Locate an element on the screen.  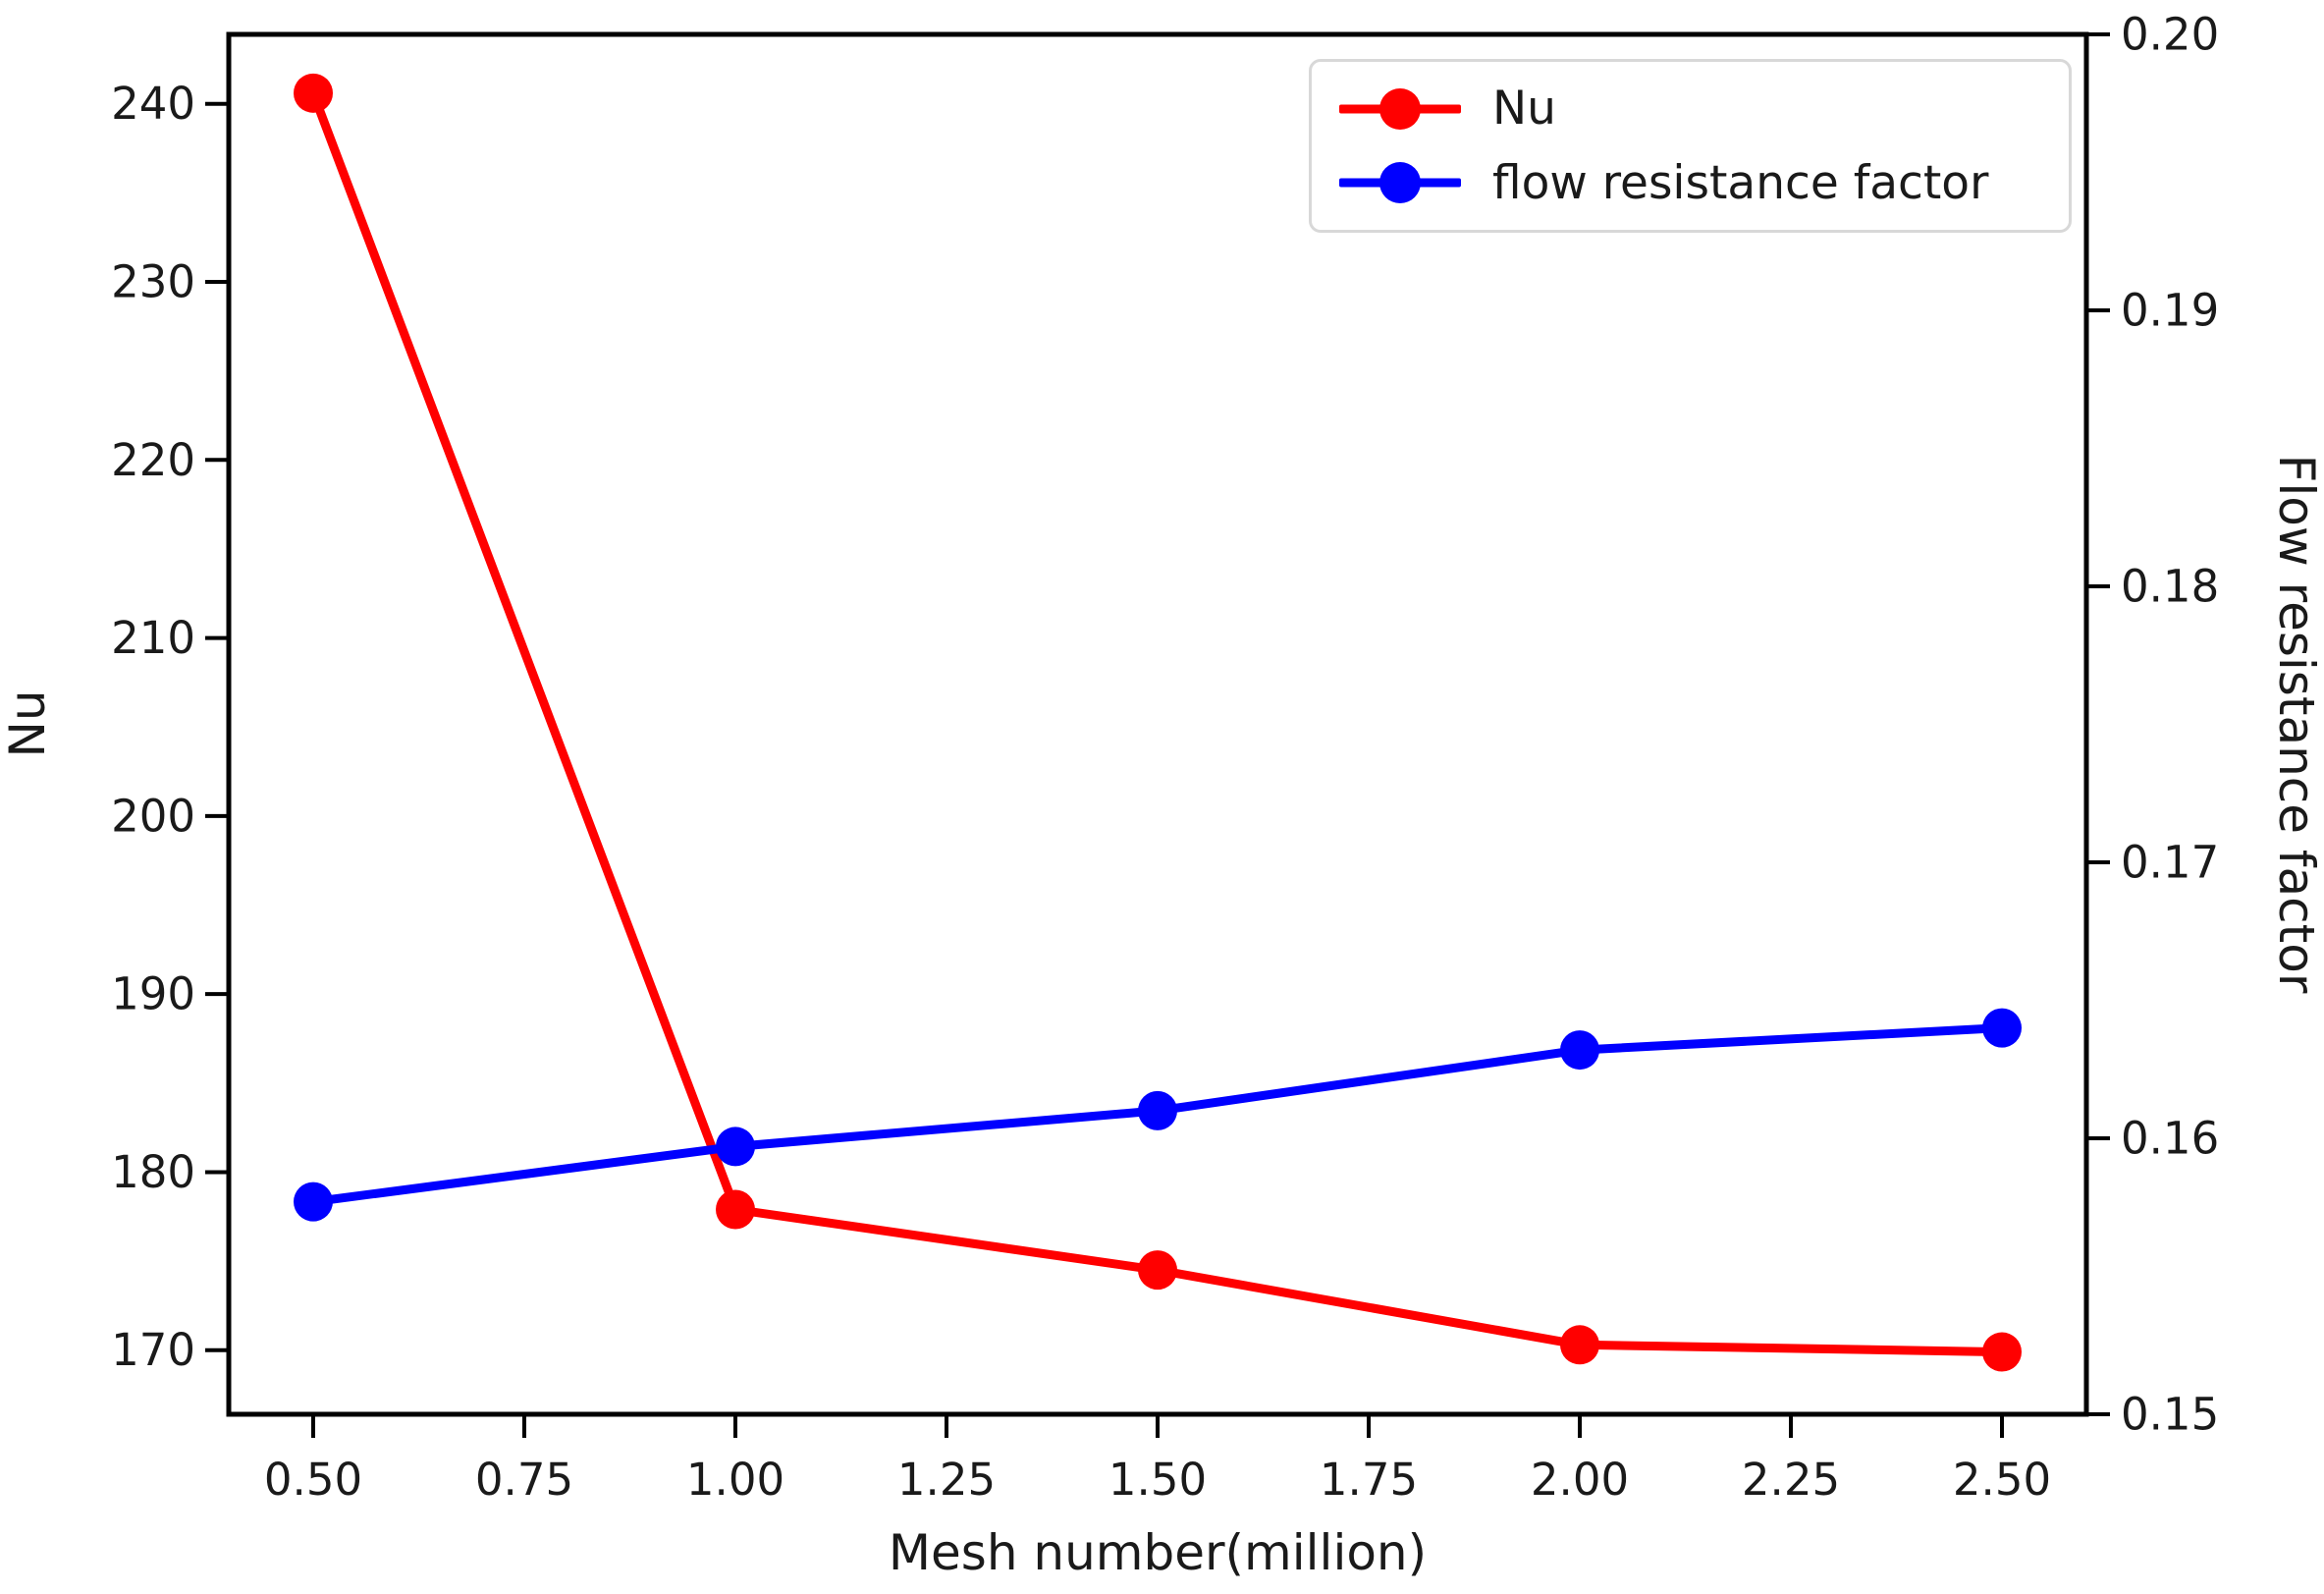
y-axis-label-right: Flow resistance factor is located at coordinates (2296, 724).